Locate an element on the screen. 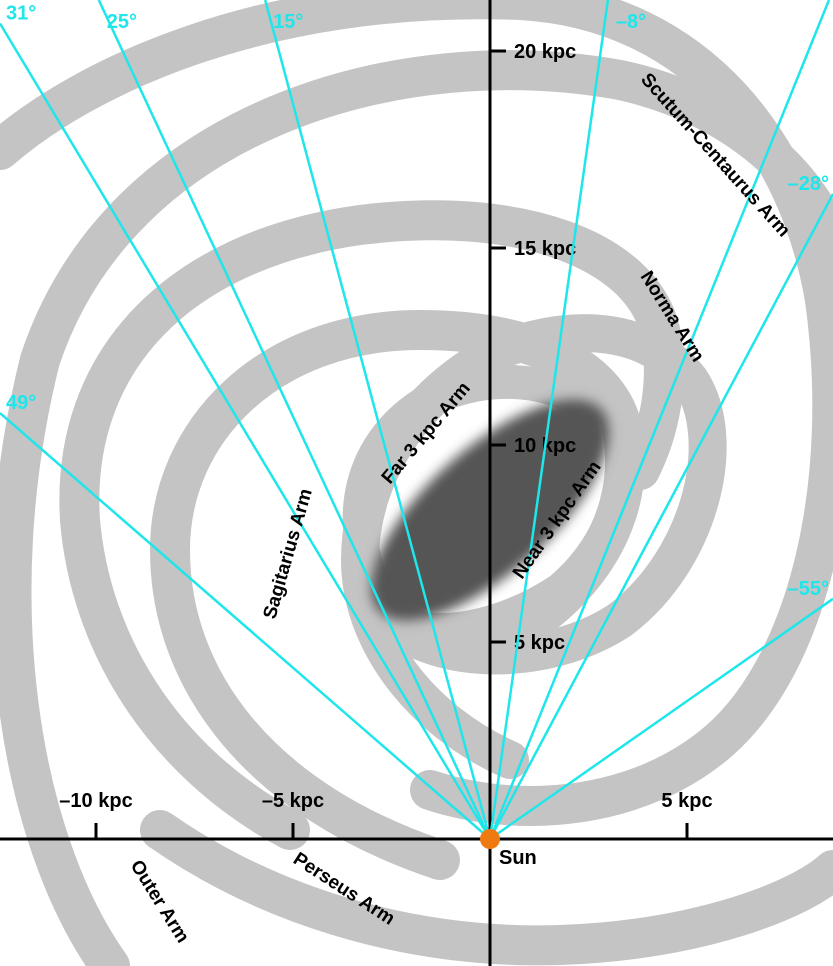 Image resolution: width=833 pixels, height=966 pixels. sightline-angle-label: 25° is located at coordinates (122, 22).